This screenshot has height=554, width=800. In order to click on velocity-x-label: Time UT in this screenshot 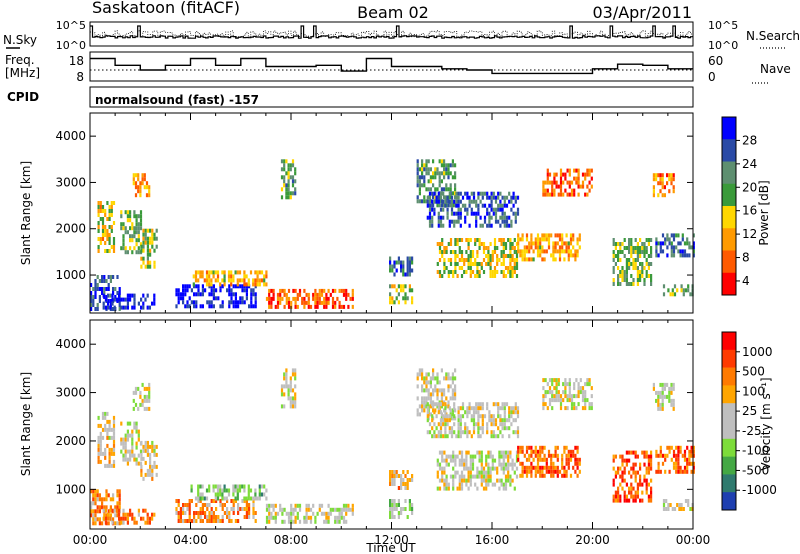, I will do `click(390, 547)`.